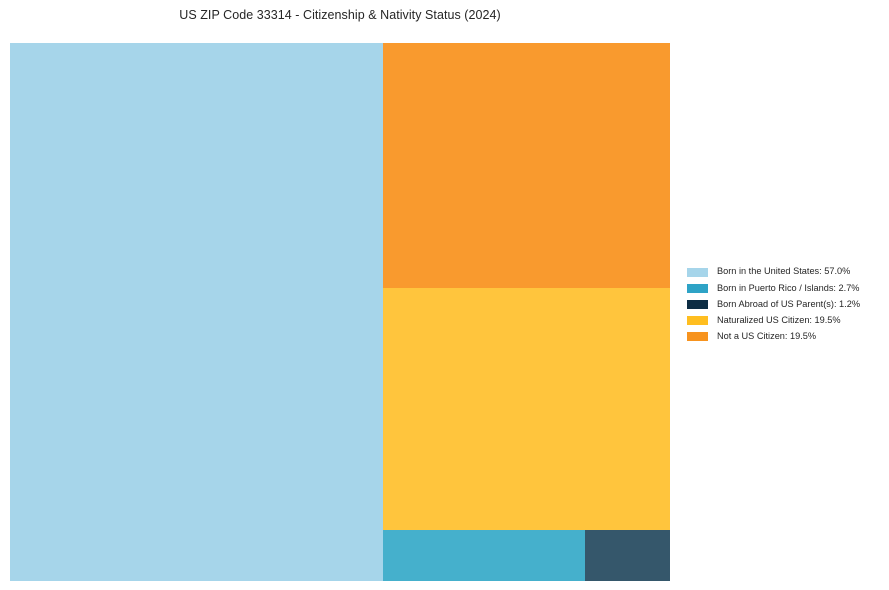 The width and height of the screenshot is (889, 590). Describe the element at coordinates (767, 336) in the screenshot. I see `legend-item-label: Not a US Citizen: 19.5%` at that location.